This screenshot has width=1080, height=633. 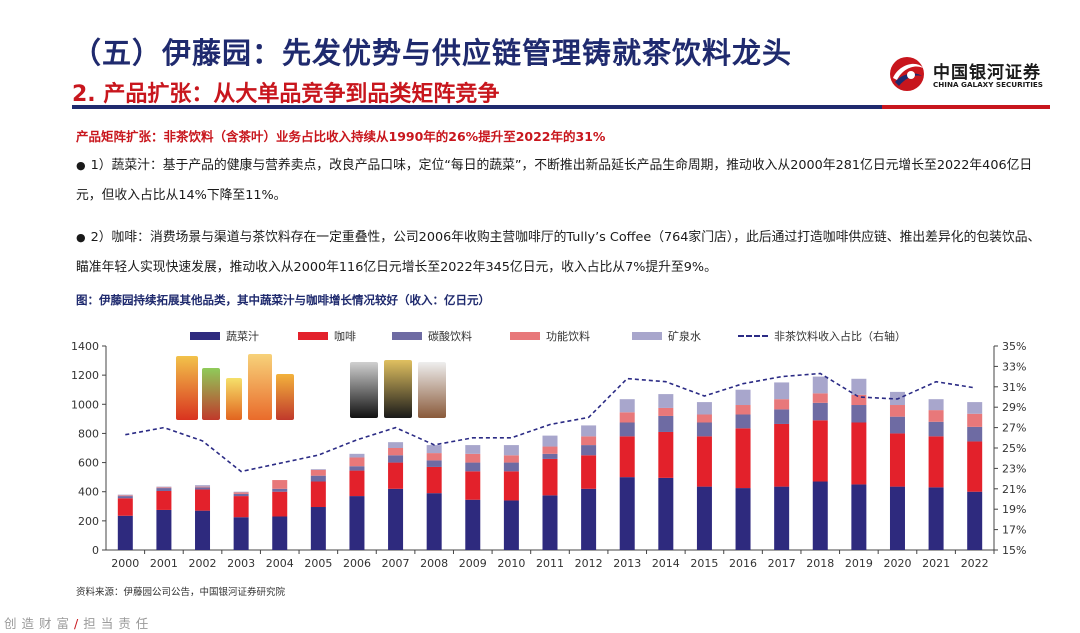 I want to click on y-right-tick-label: 19%, so click(x=1014, y=509).